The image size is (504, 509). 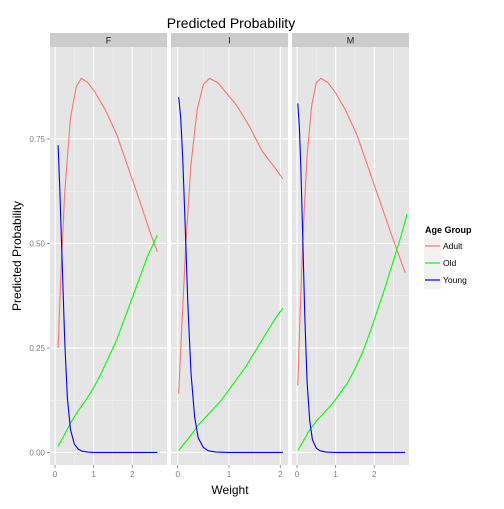 I want to click on legend: Age Group Adult Old Young, so click(x=448, y=257).